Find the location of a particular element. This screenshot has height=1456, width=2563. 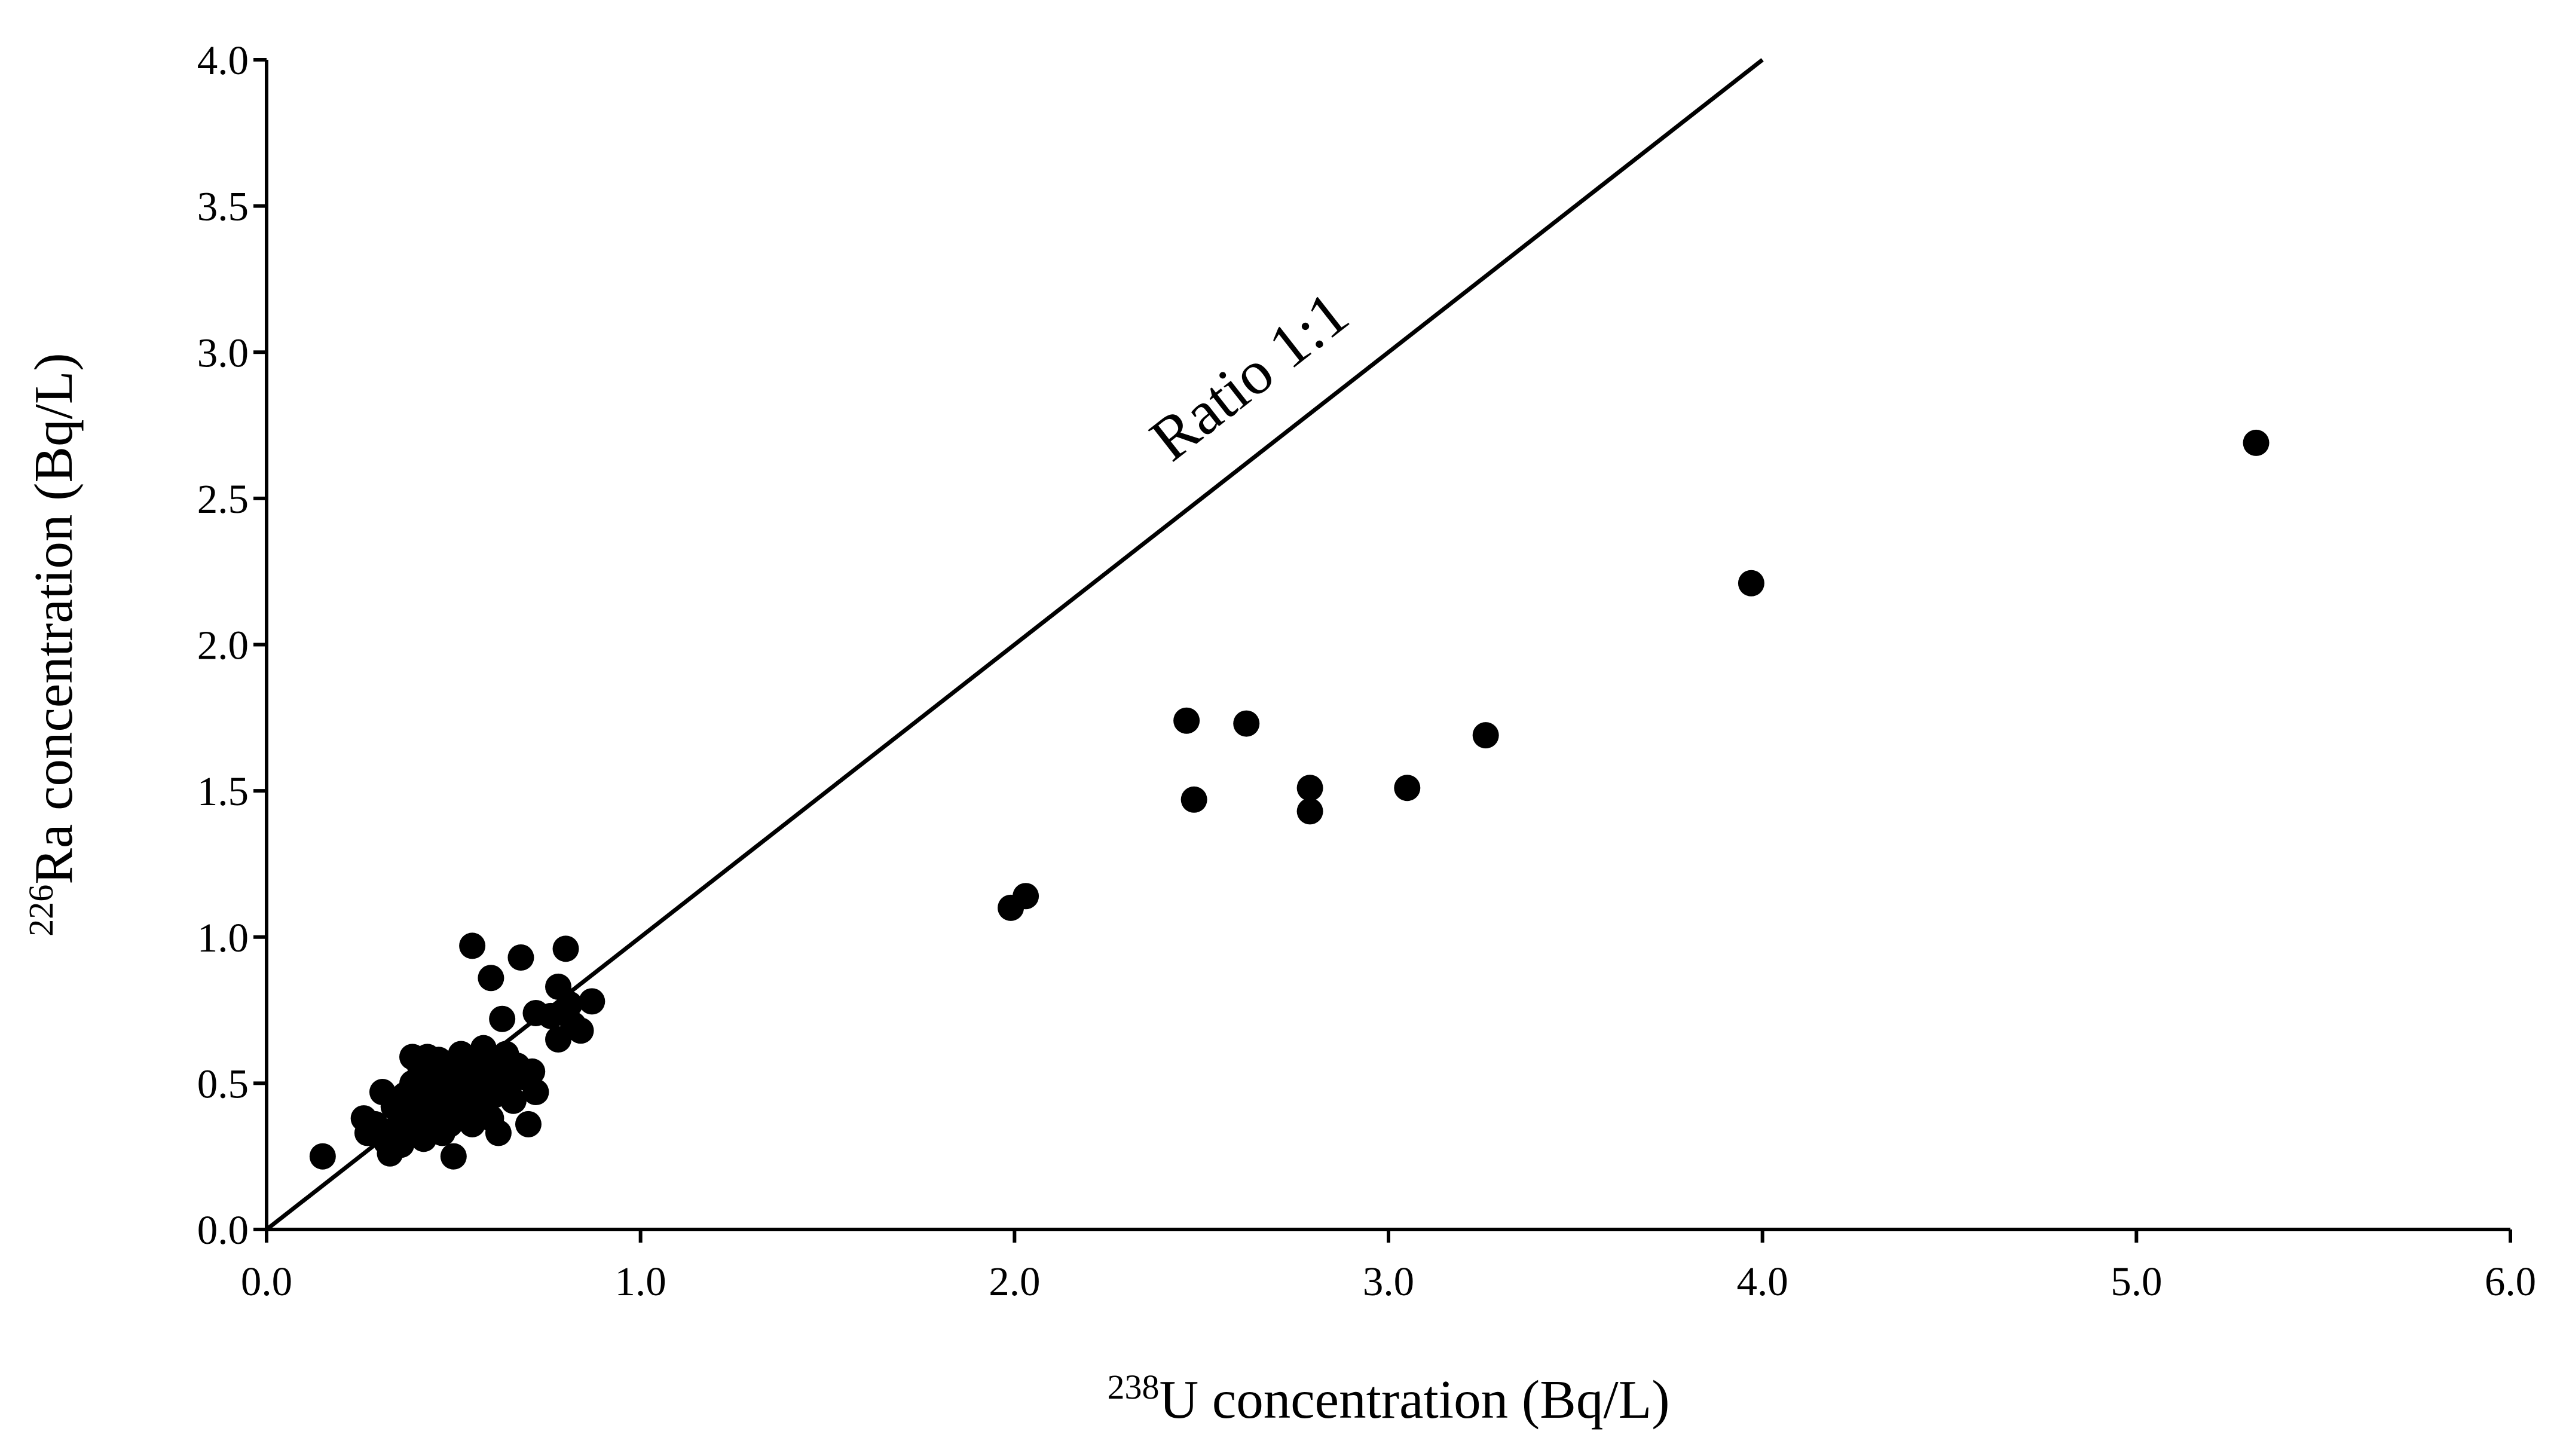

x-axis-title-superscript: 238 is located at coordinates (1133, 1387).